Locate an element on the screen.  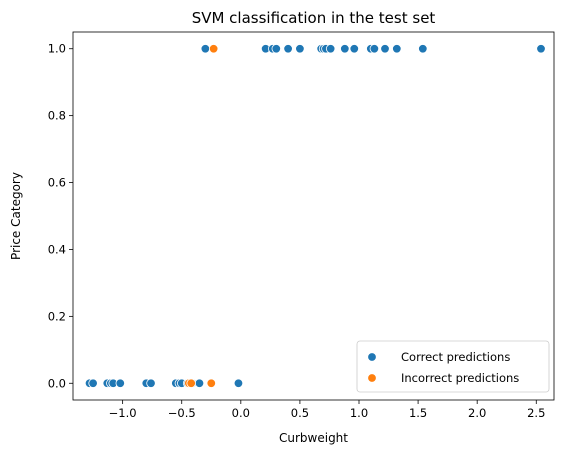
x-tick-label: −1.0 is located at coordinates (123, 413).